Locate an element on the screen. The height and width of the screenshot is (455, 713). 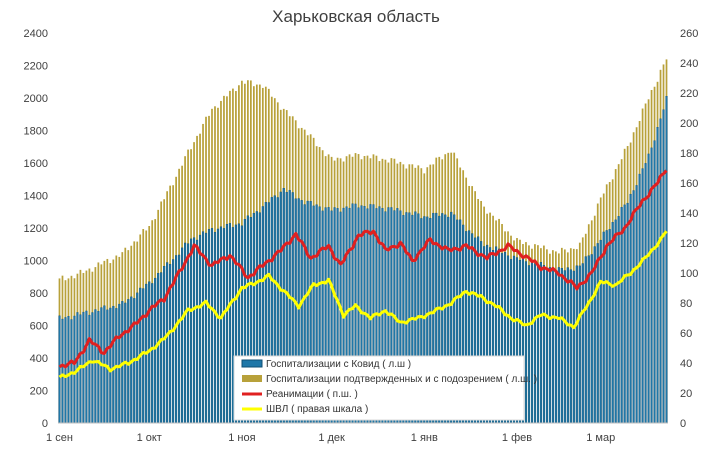
x-tick-label: 1 фев is located at coordinates (517, 438).